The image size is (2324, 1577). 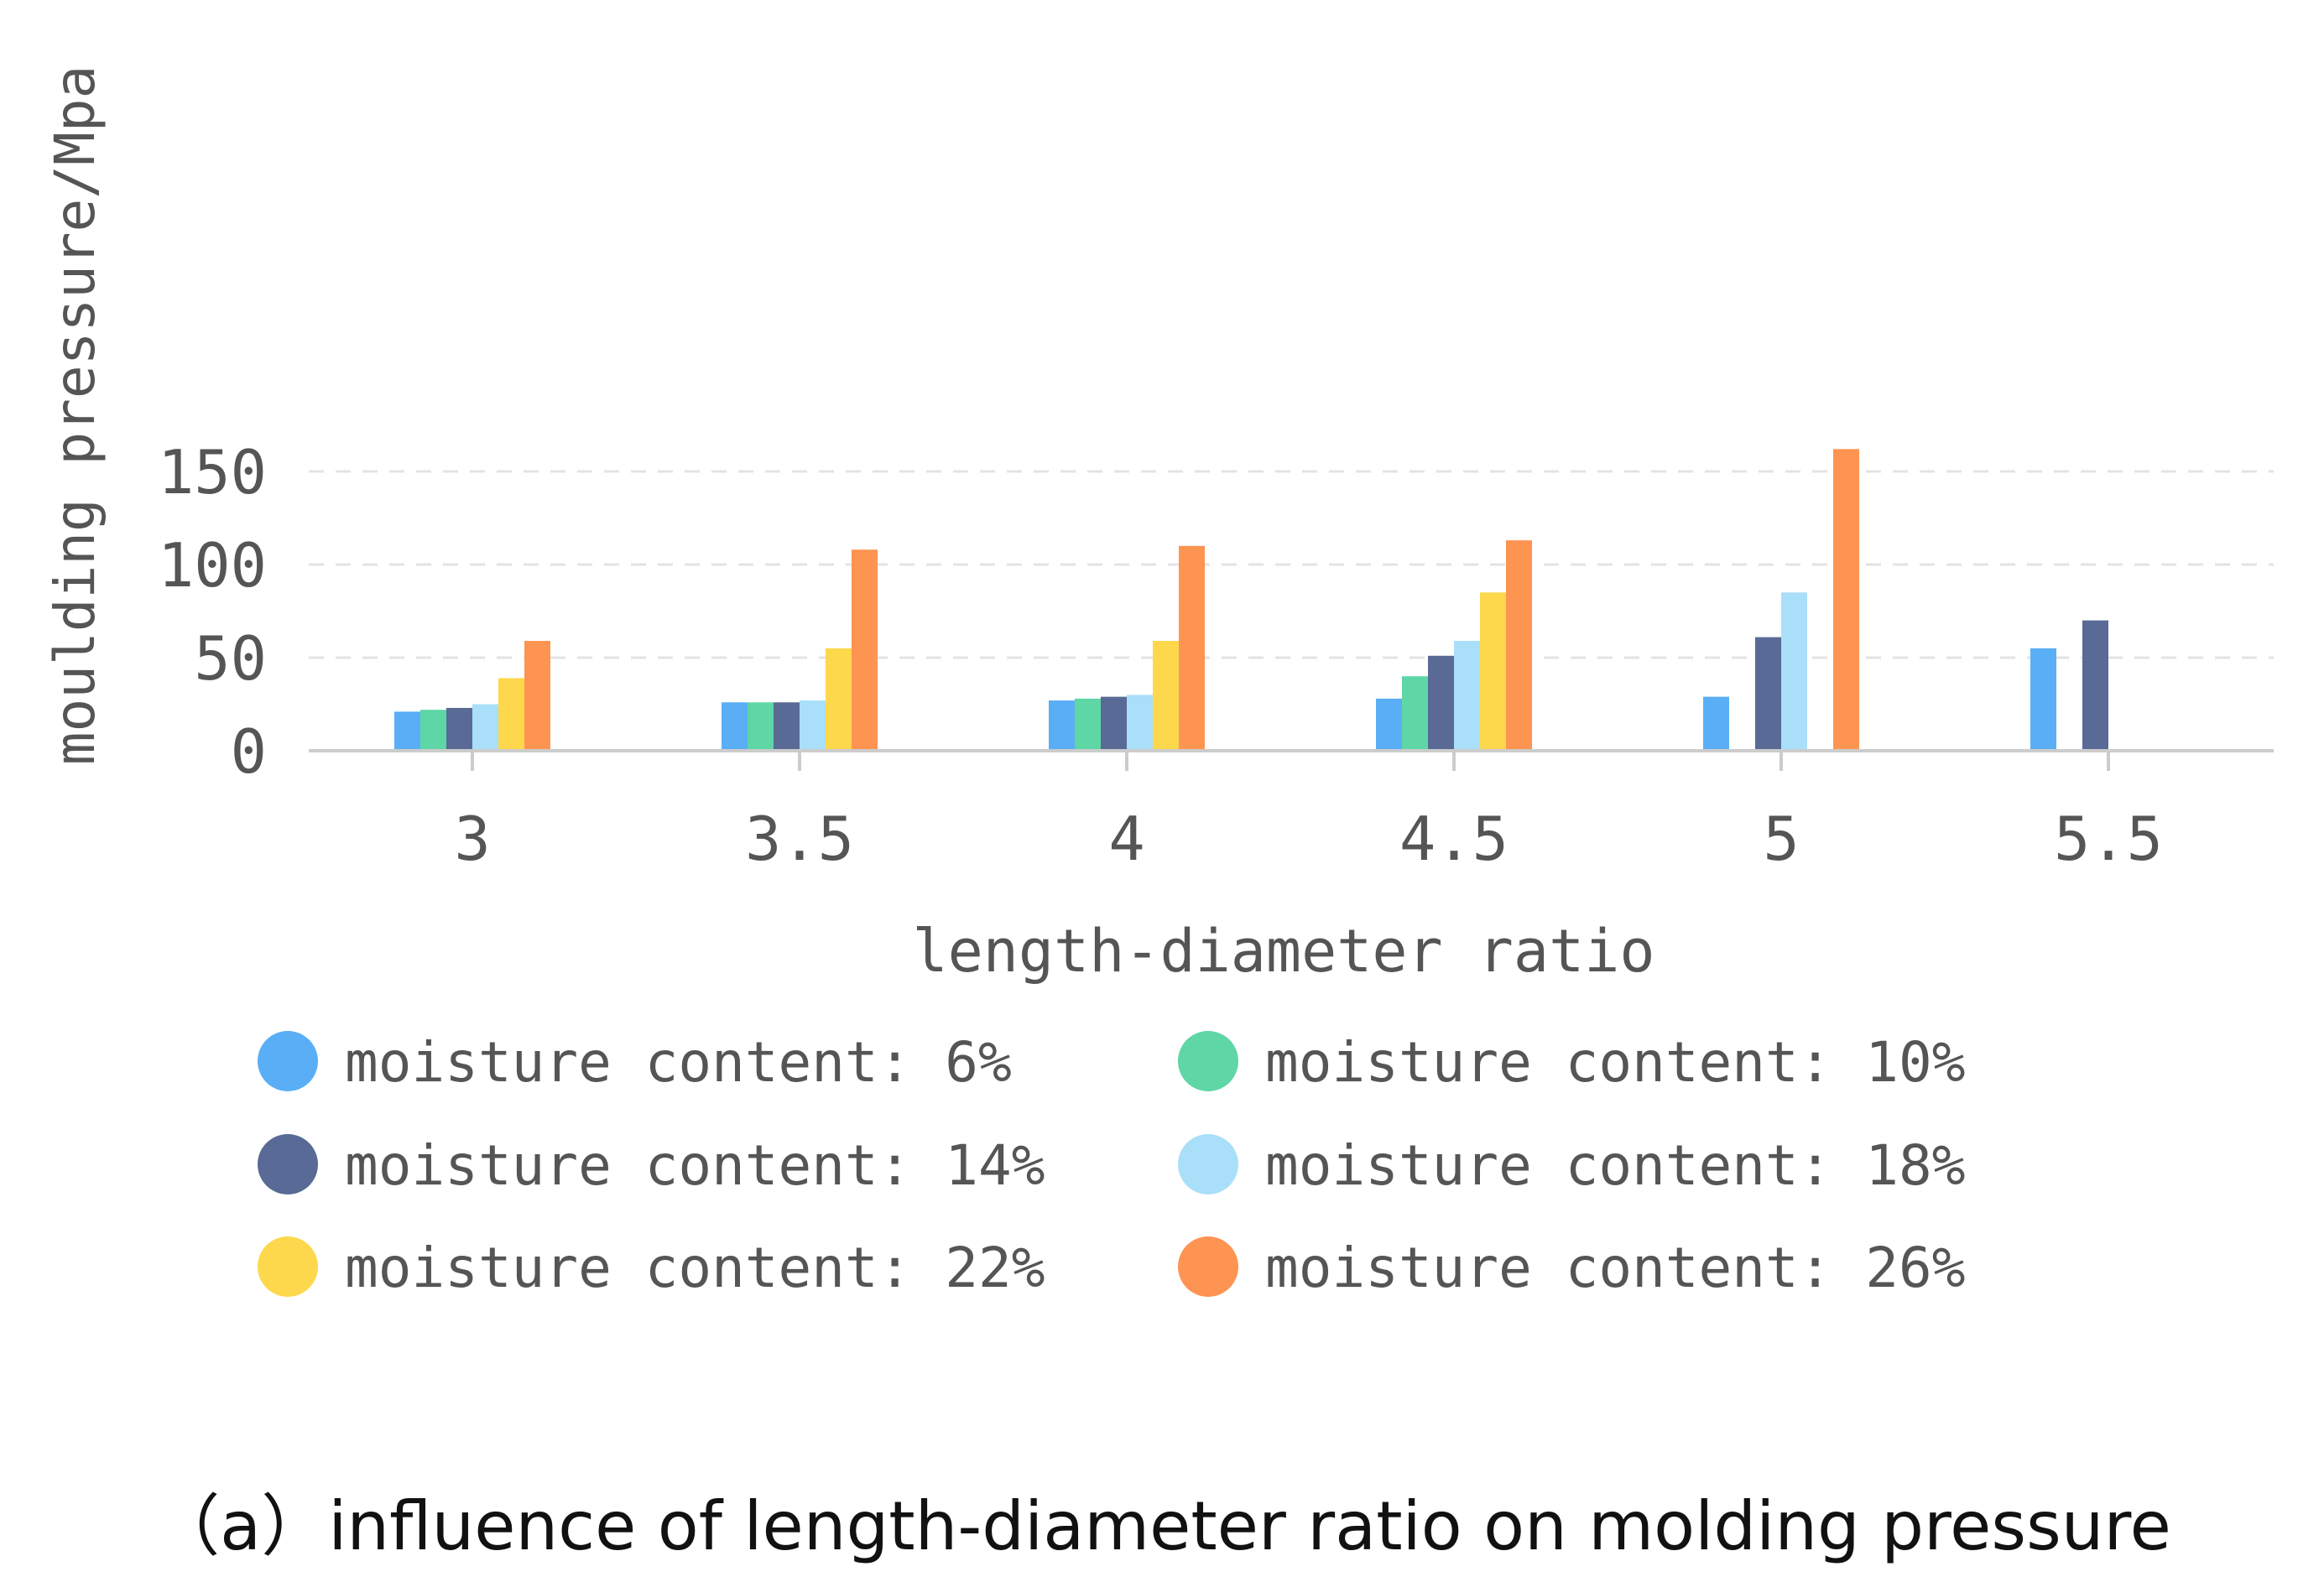 What do you see at coordinates (813, 725) in the screenshot?
I see `bar-3.5-3` at bounding box center [813, 725].